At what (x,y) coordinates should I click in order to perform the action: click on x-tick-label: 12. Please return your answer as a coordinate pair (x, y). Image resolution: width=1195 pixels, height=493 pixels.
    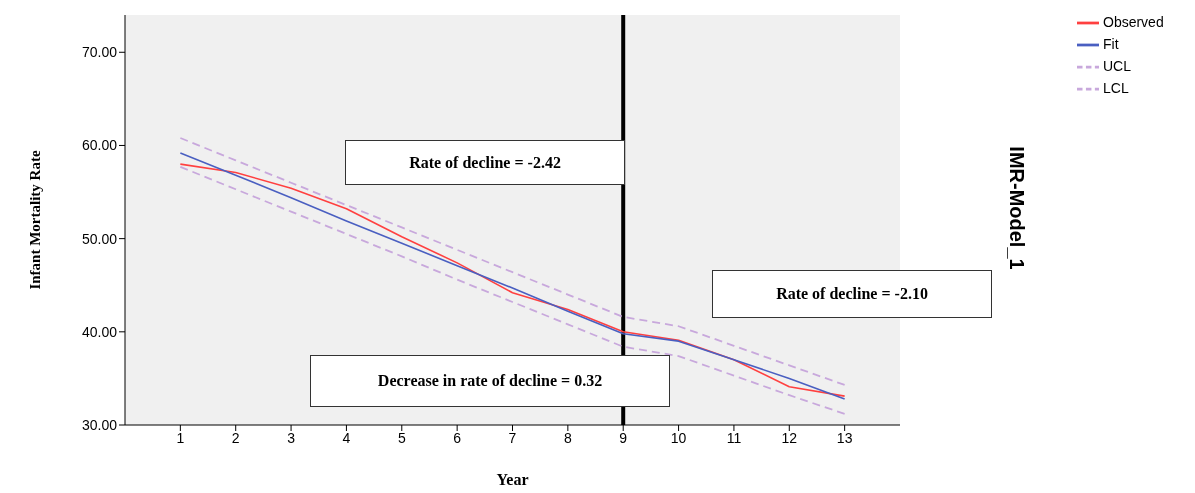
    Looking at the image, I should click on (789, 437).